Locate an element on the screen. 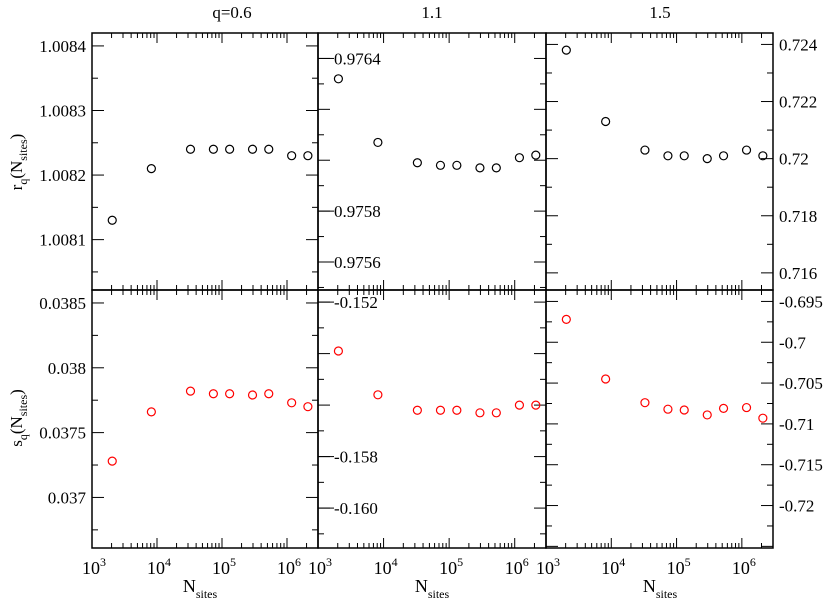  y-tick-label: 1.0084 is located at coordinates (62, 46).